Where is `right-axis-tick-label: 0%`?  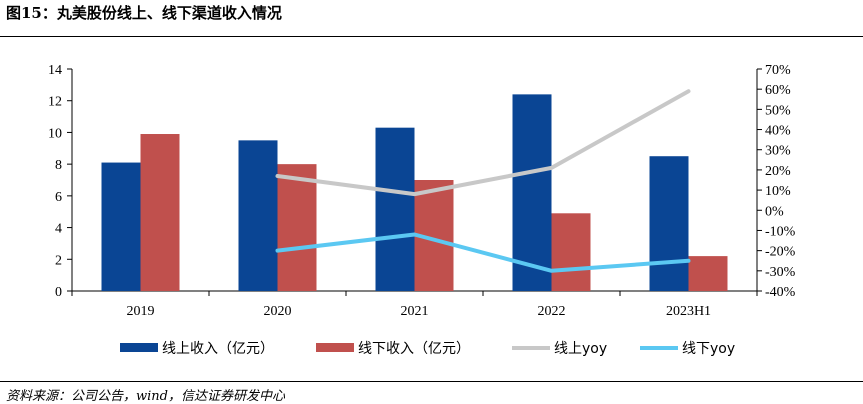 right-axis-tick-label: 0% is located at coordinates (774, 211).